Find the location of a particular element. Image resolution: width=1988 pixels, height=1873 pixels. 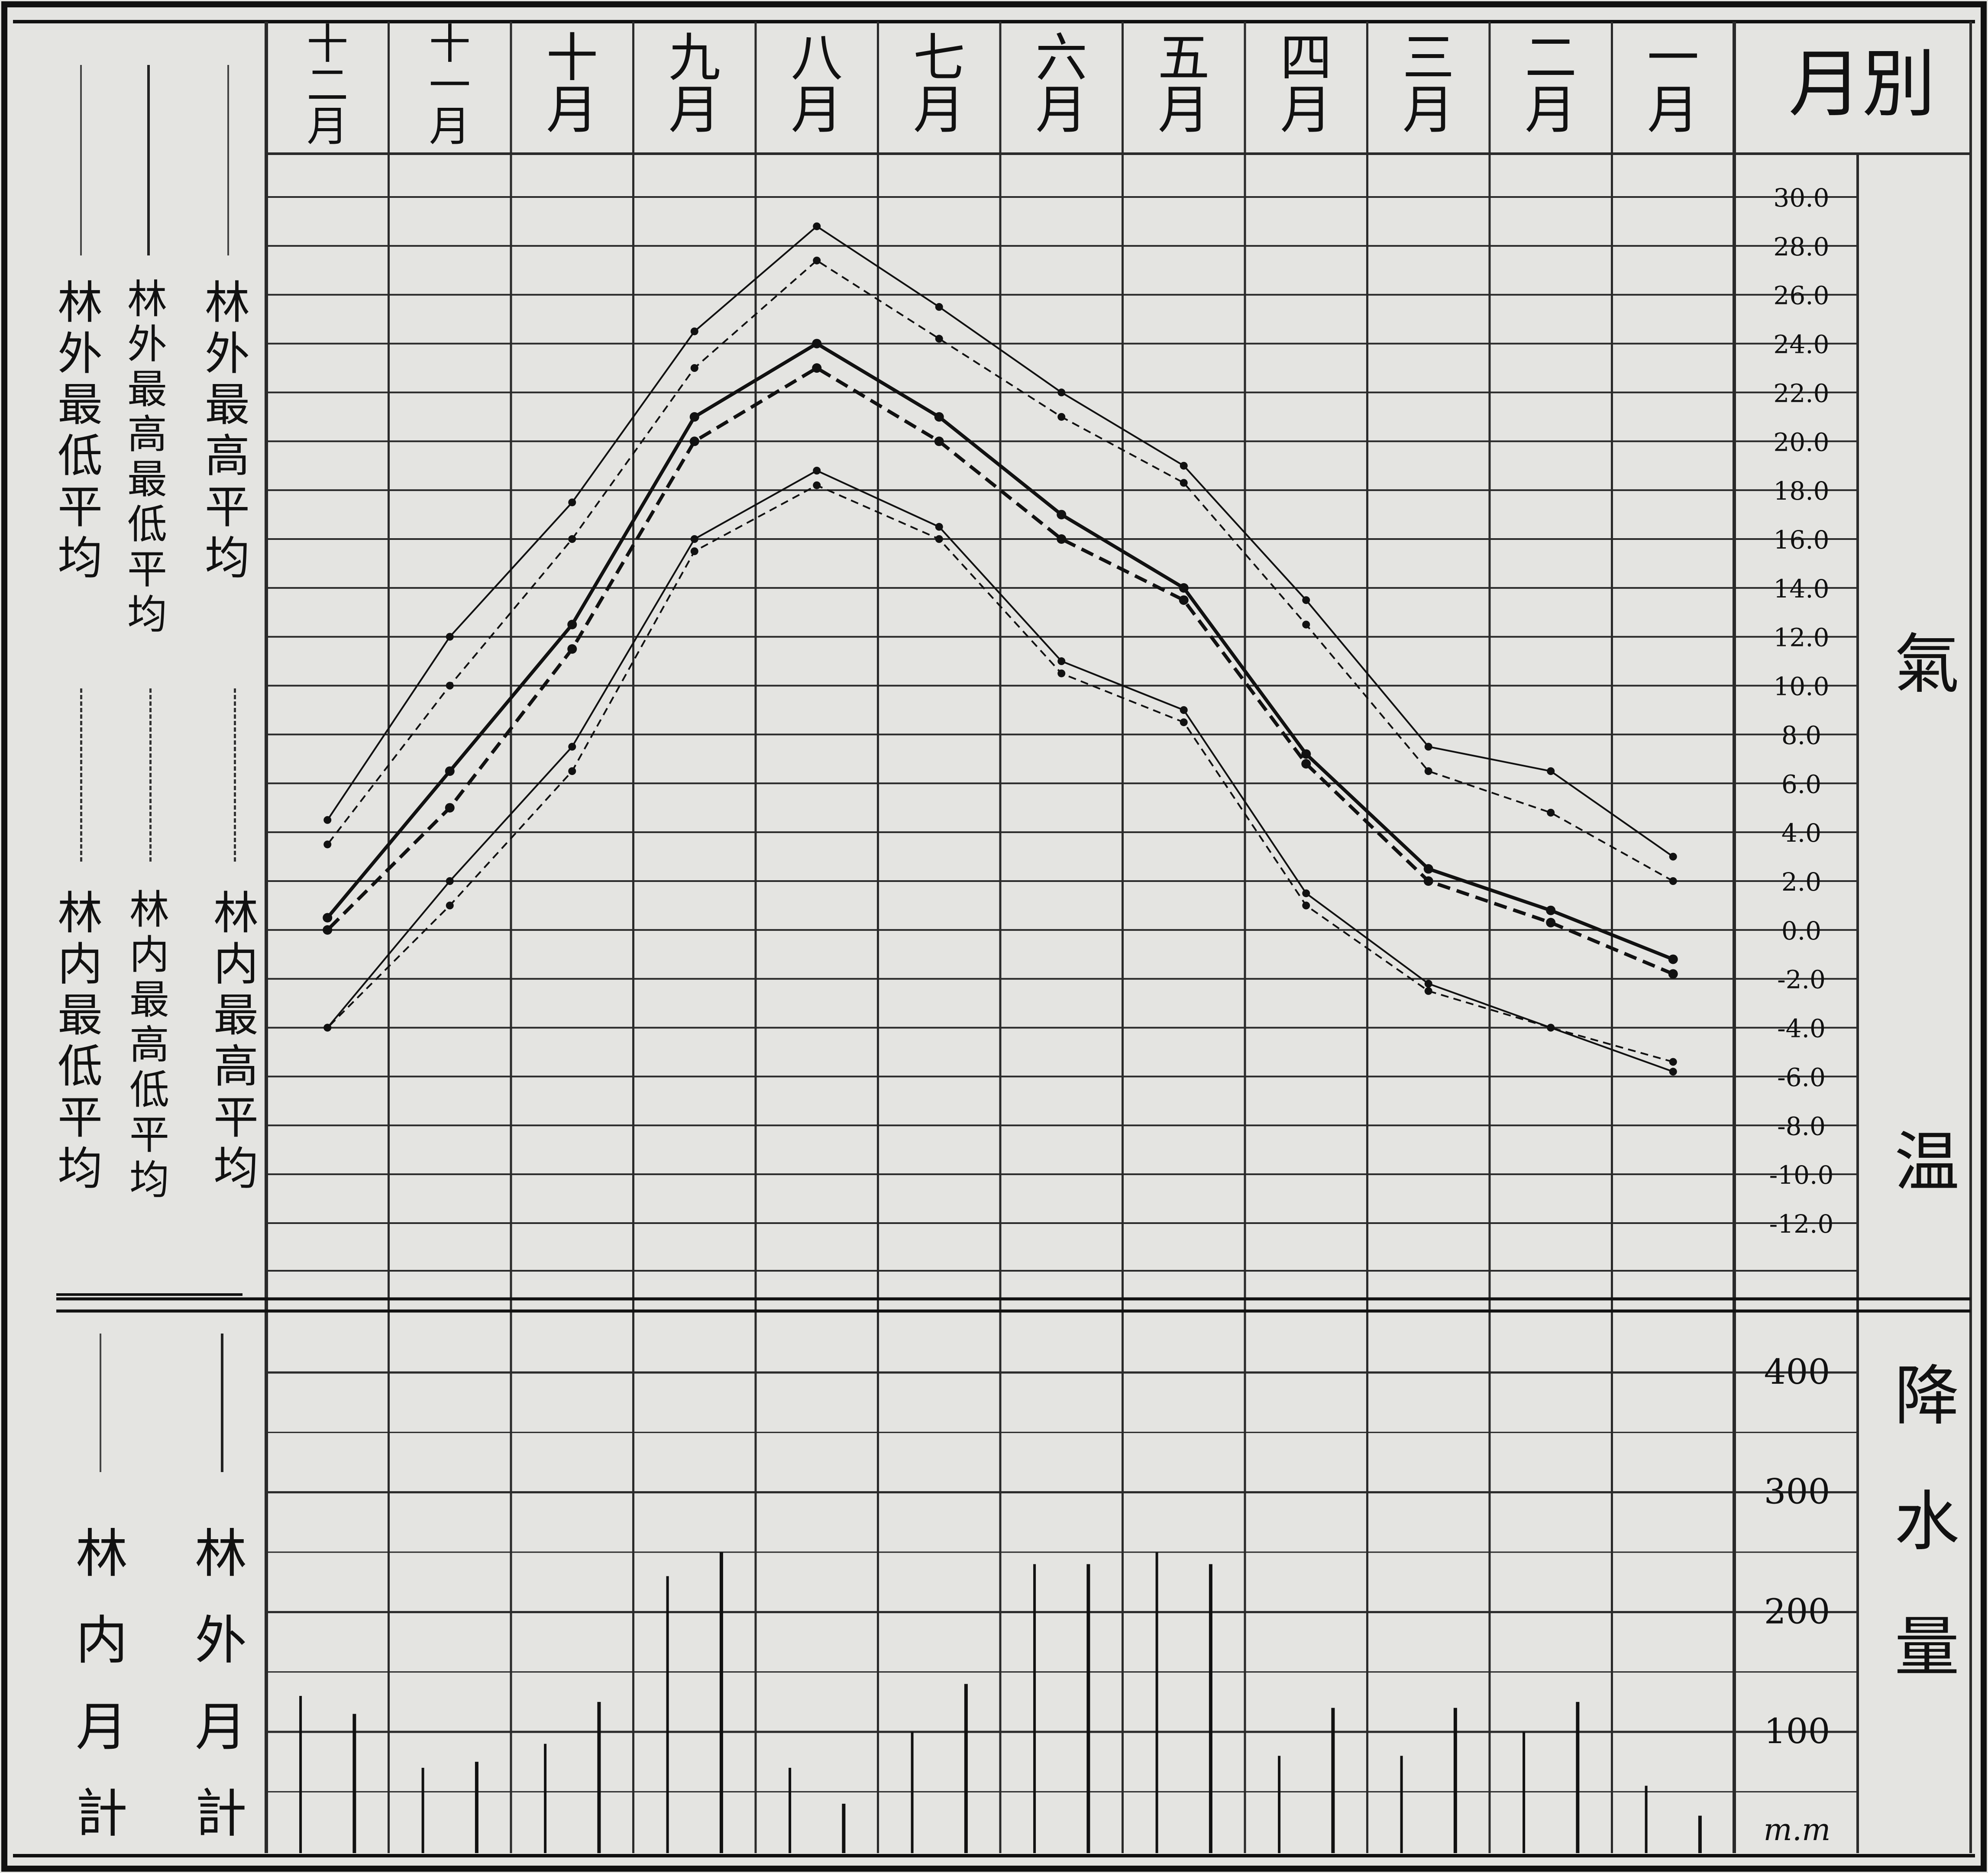

legend-inside-min-label: 林内最低平均 is located at coordinates (80, 1041).